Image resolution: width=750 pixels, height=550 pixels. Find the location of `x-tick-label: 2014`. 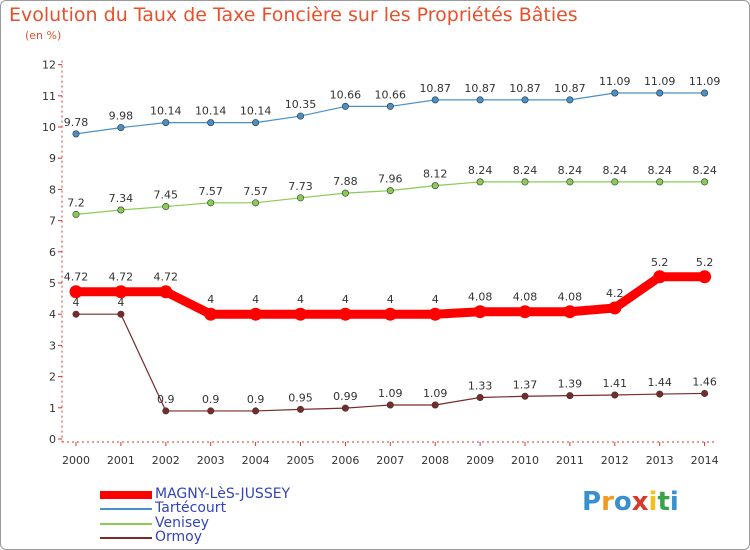

x-tick-label: 2014 is located at coordinates (705, 460).